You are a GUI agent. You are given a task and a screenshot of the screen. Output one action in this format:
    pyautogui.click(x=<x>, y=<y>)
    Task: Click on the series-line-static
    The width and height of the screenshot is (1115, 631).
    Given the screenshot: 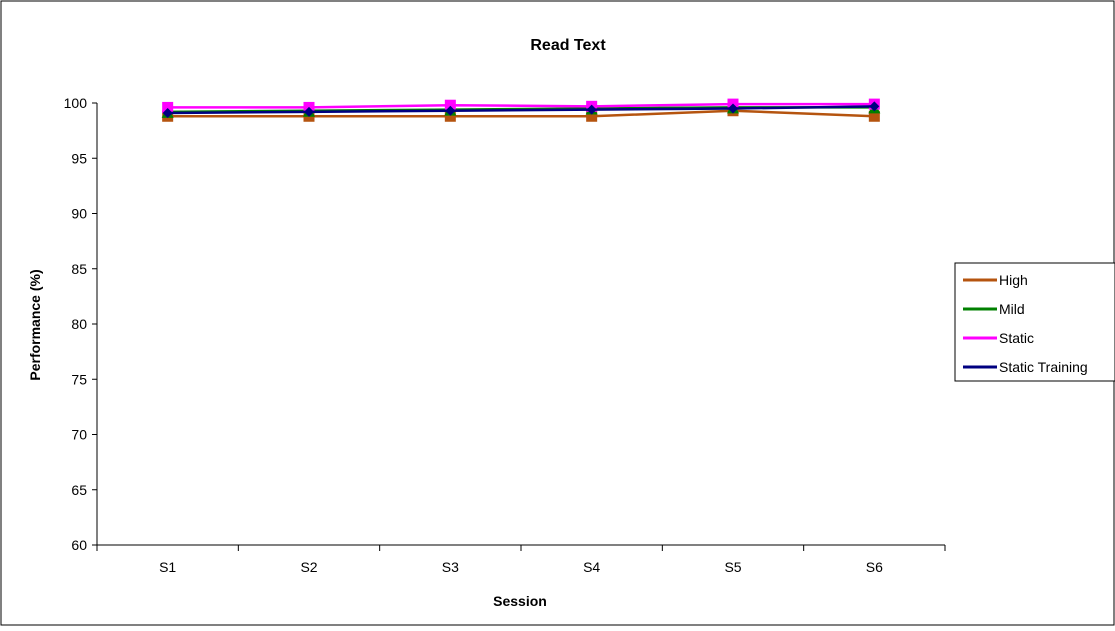 What is the action you would take?
    pyautogui.click(x=521, y=105)
    